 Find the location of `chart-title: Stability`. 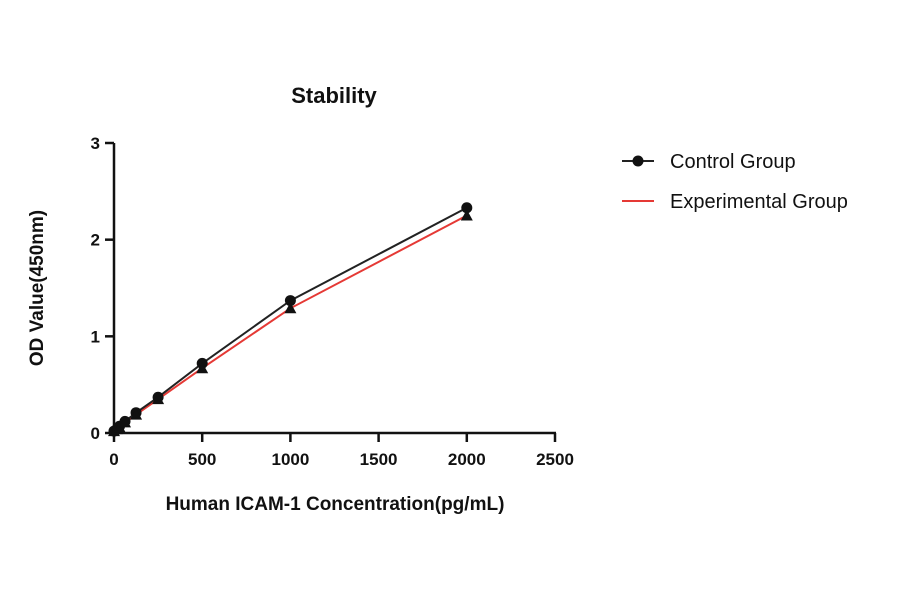

chart-title: Stability is located at coordinates (334, 95).